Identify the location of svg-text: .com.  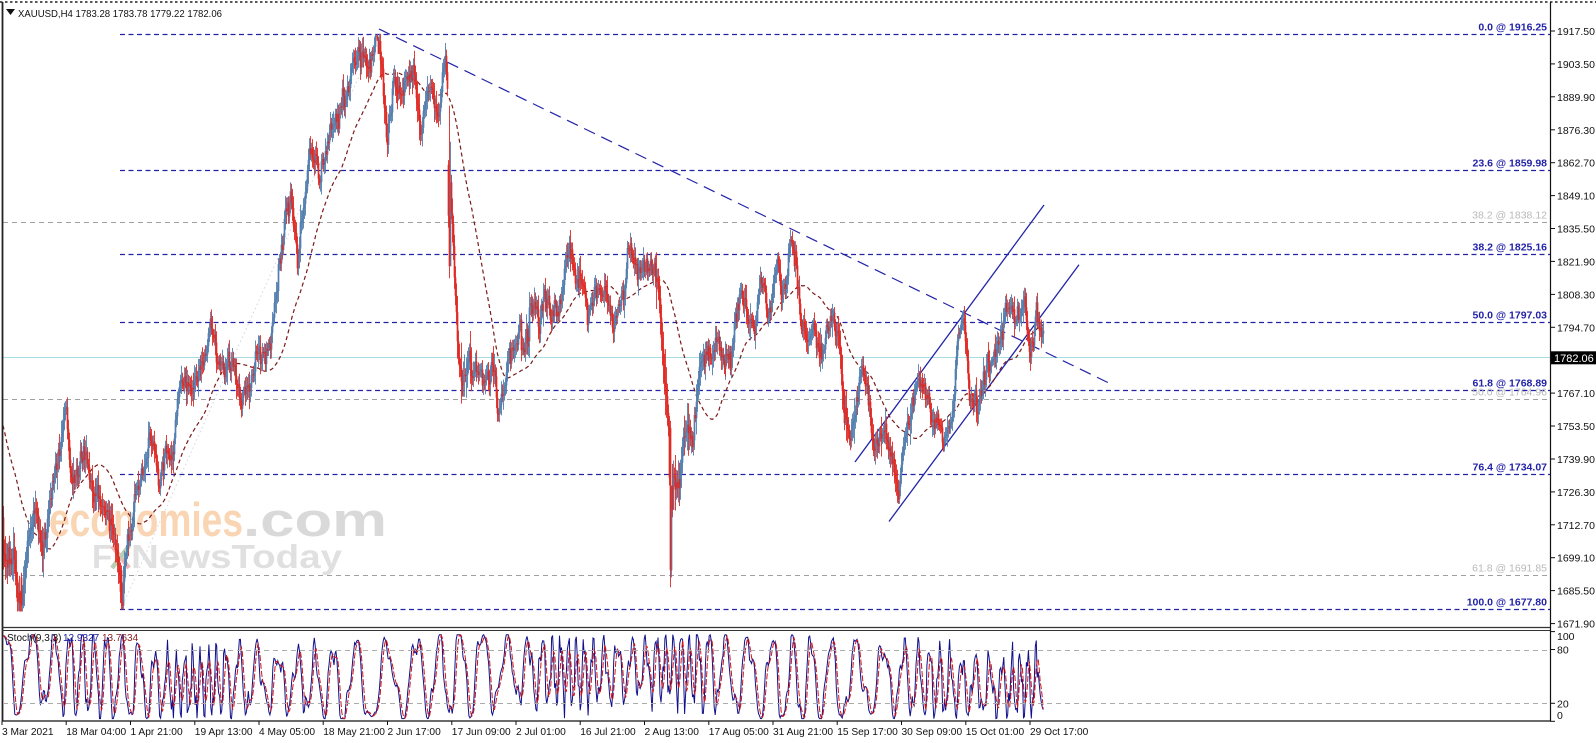
(315, 519).